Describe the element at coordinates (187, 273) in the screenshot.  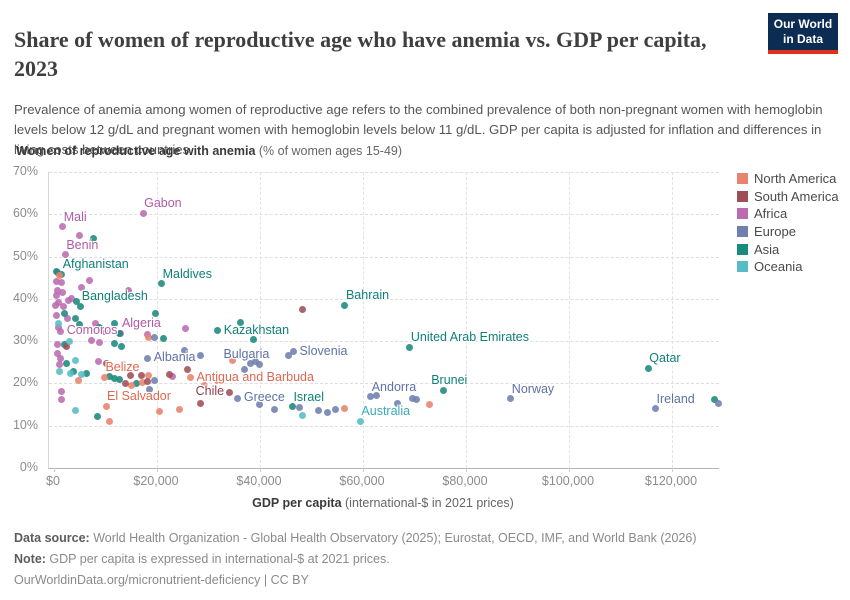
I see `country-label-maldives: Maldives` at that location.